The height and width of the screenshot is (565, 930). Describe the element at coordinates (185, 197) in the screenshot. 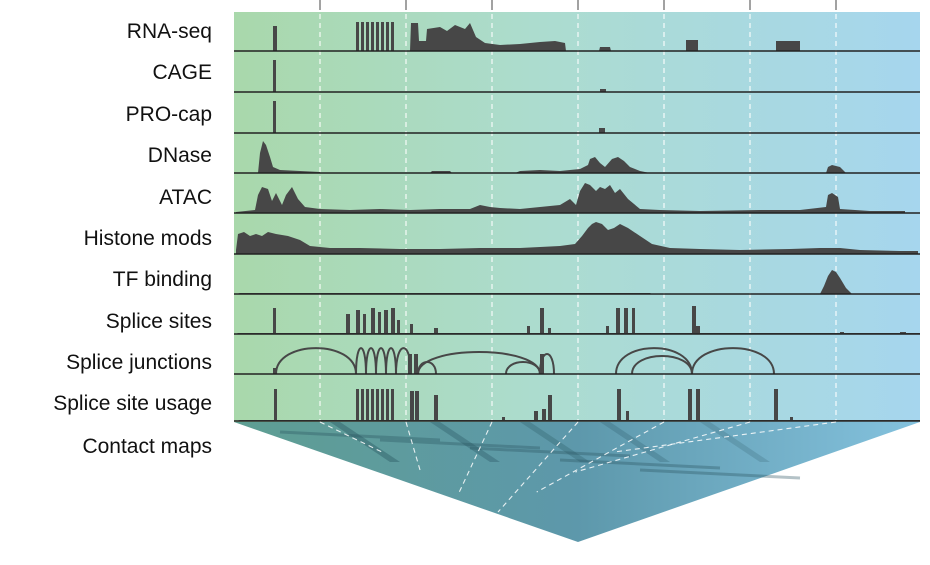

I see `track-label-atac: ATAC` at that location.